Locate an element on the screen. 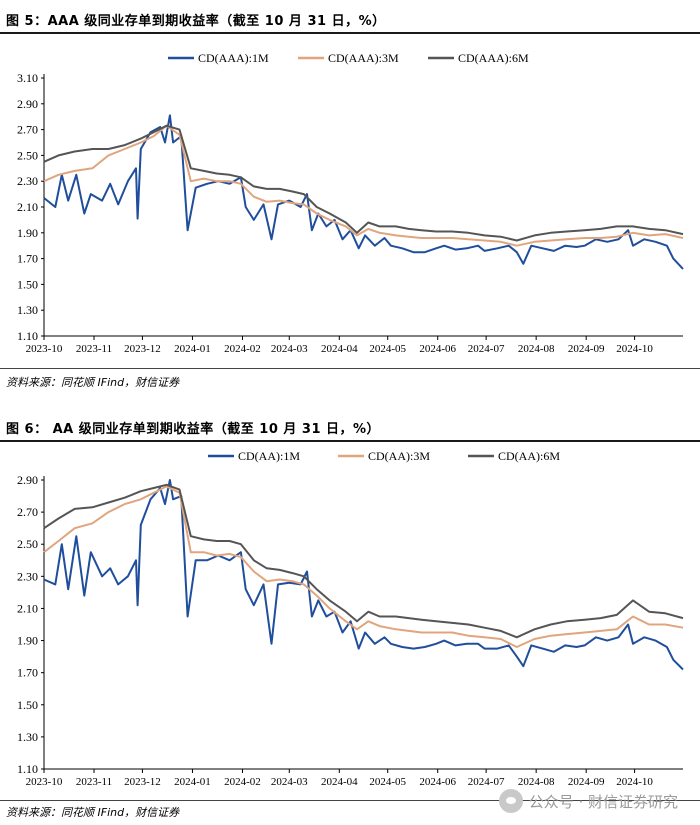 Image resolution: width=700 pixels, height=825 pixels. f5-x-tick-label: 2024-07 is located at coordinates (486, 349).